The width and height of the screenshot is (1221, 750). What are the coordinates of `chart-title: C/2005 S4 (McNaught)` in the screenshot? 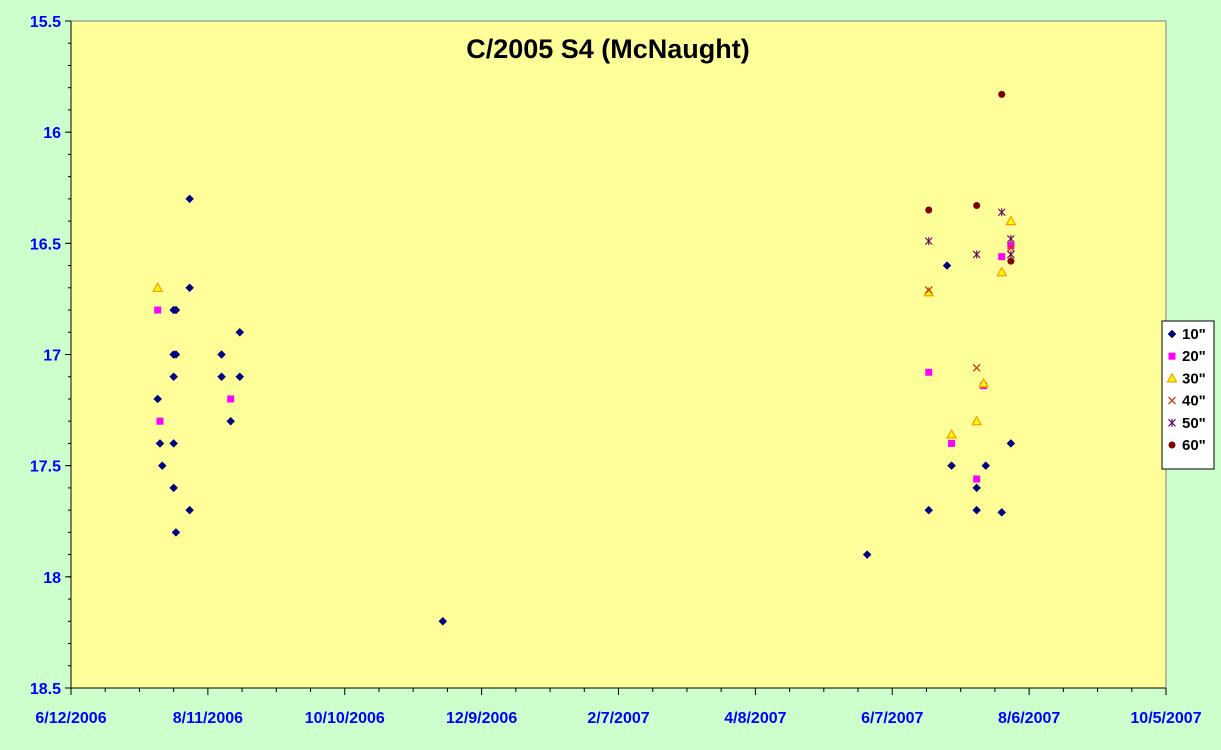 It's located at (608, 49).